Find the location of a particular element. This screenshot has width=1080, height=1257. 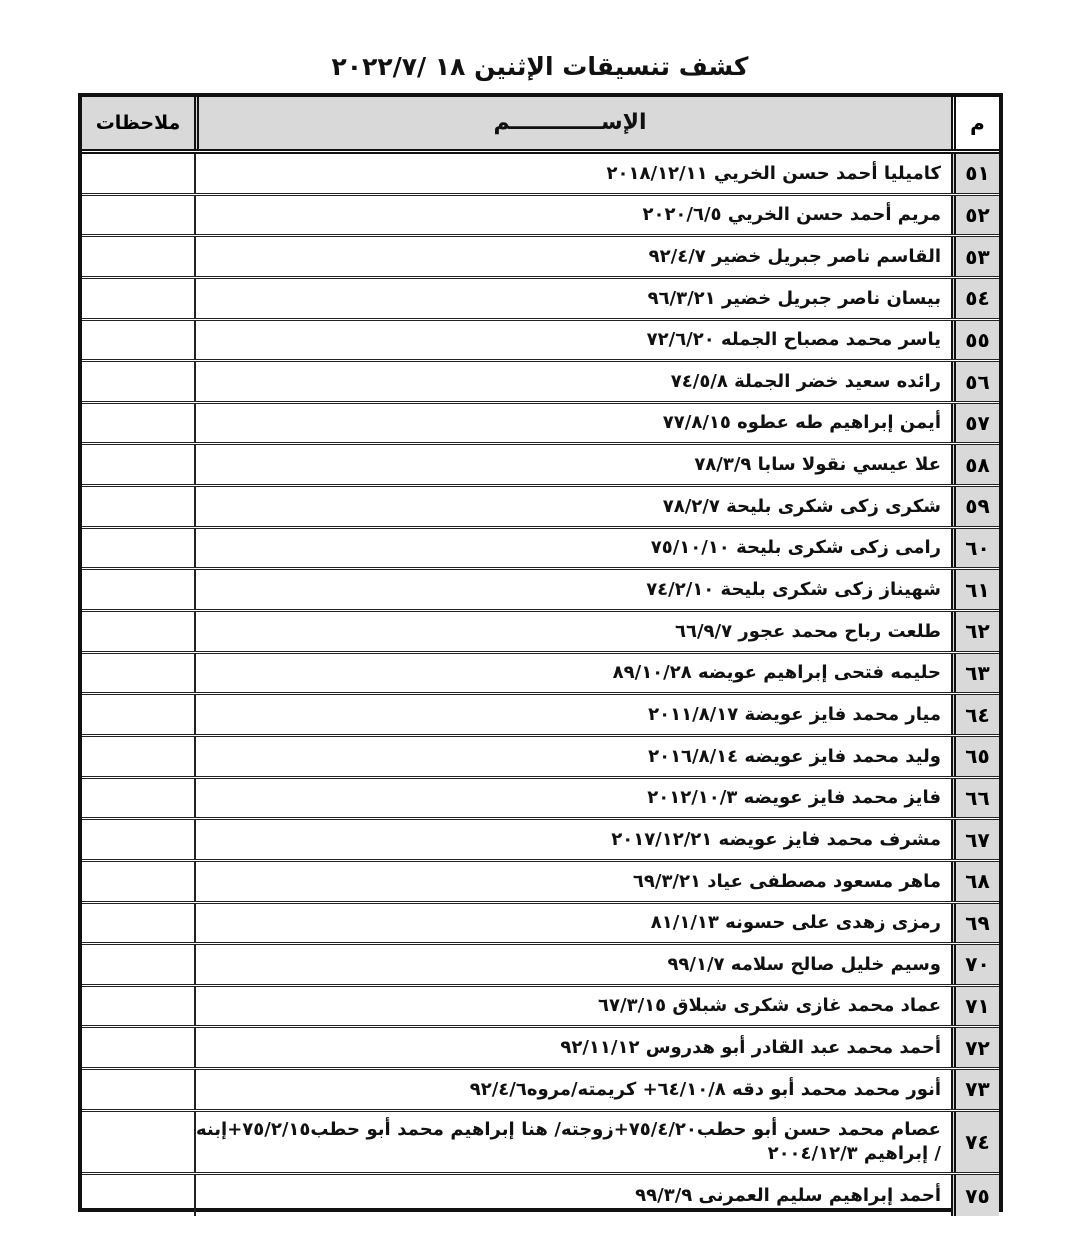

row-name: أحمد إبراهيم سليم العمرنى ٩٩/٣/٩ is located at coordinates (572, 1195).